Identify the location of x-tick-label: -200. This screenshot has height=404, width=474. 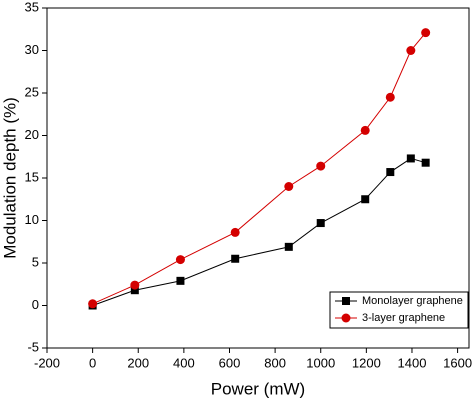
(47, 362).